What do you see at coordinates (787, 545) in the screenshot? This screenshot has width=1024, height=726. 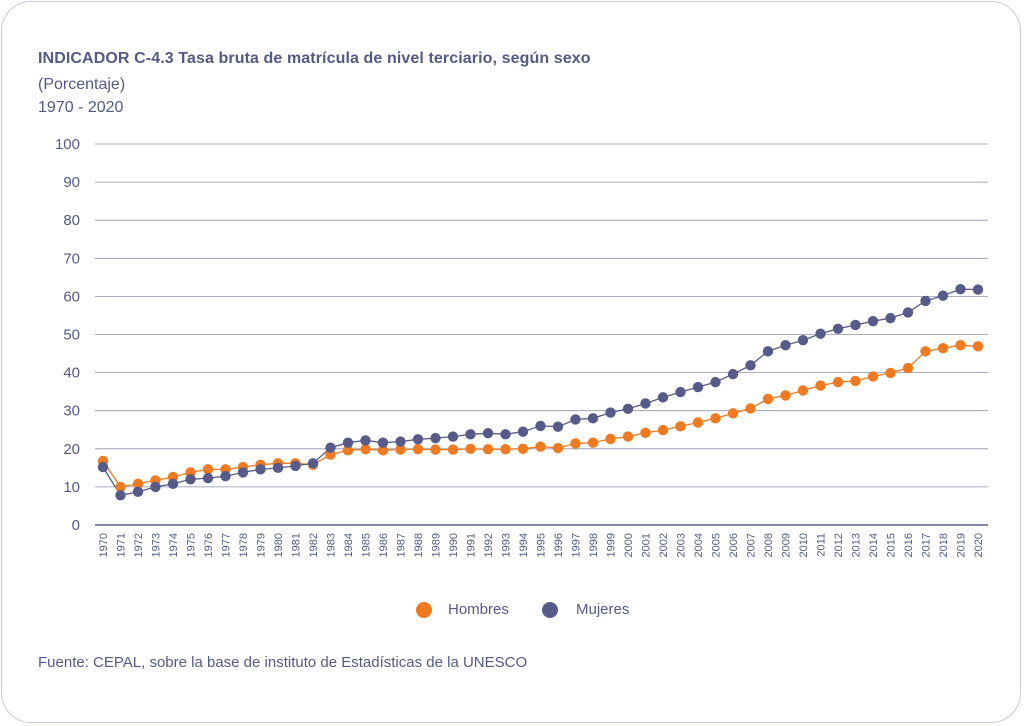 I see `x-tick-label: 2009` at bounding box center [787, 545].